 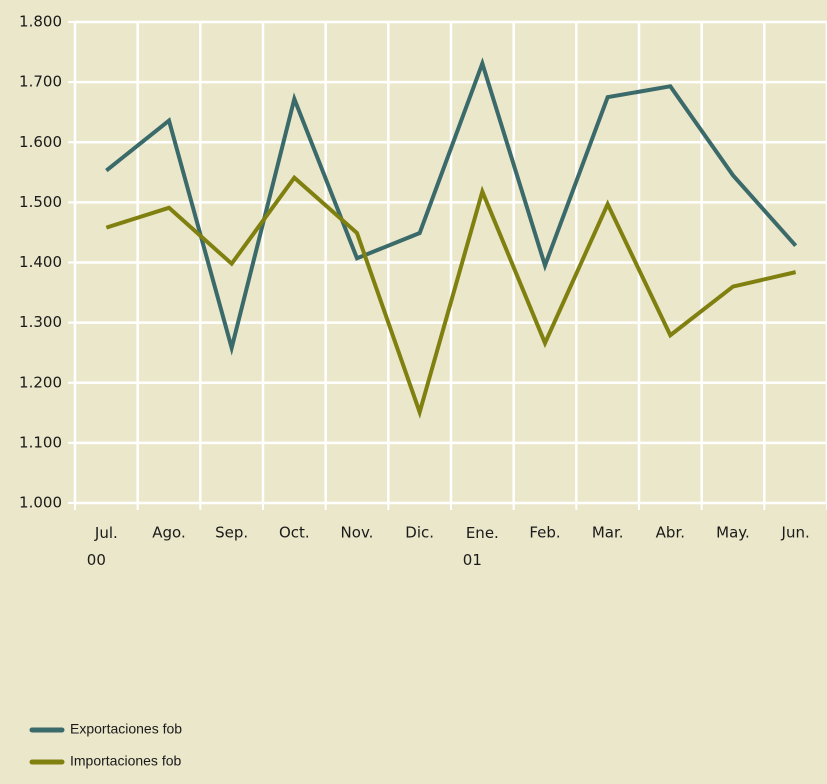 What do you see at coordinates (40, 322) in the screenshot?
I see `y-tick-label: 1.300` at bounding box center [40, 322].